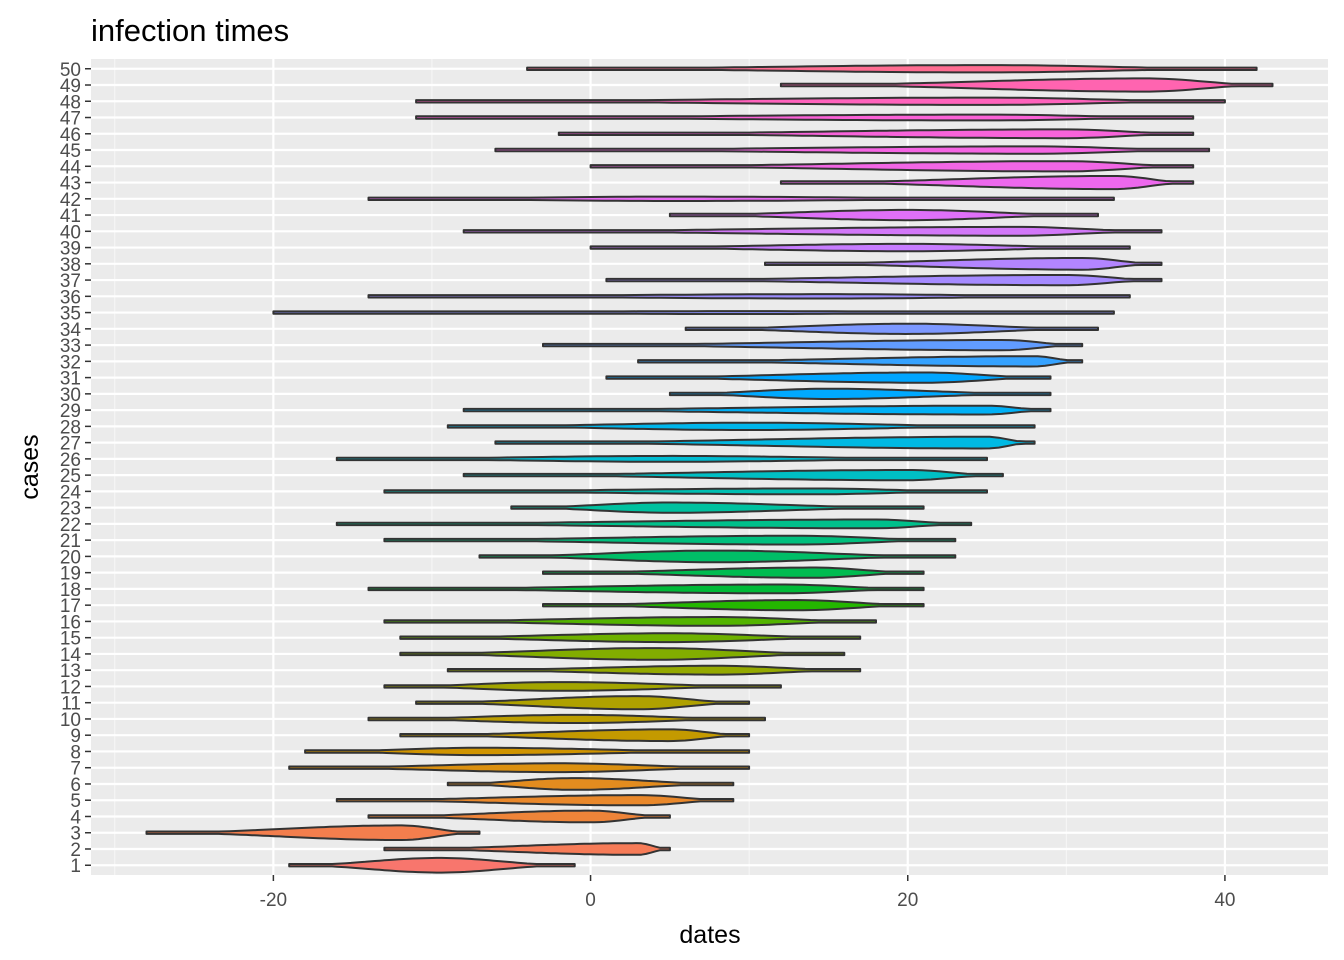  Describe the element at coordinates (70, 297) in the screenshot. I see `y-tick-label: 36` at that location.